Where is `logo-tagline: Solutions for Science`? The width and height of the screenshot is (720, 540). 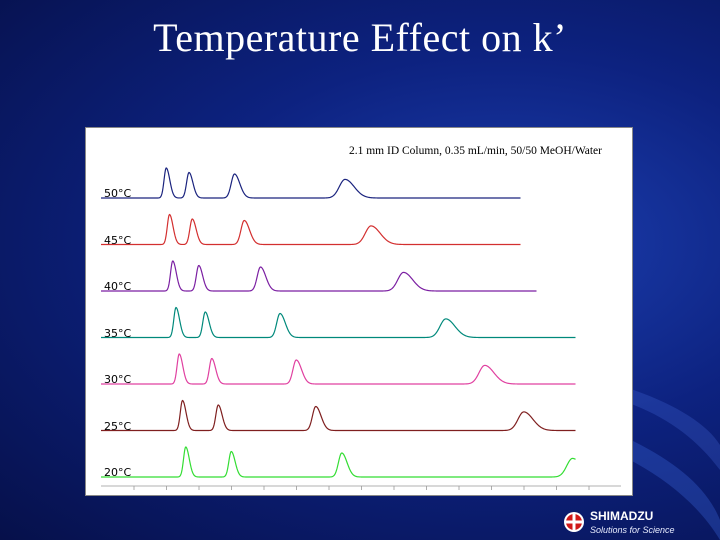
logo-tagline: Solutions for Science is located at coordinates (632, 530).